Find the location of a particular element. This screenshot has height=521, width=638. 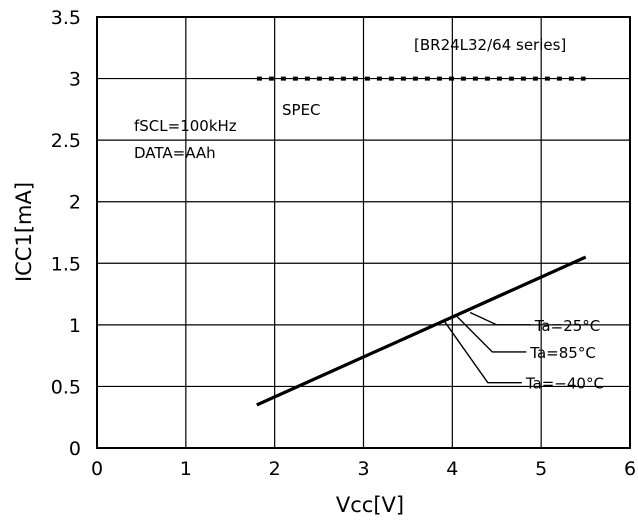

x-tick-labels: 0 1 2 3 4 5 6 is located at coordinates (363, 469).